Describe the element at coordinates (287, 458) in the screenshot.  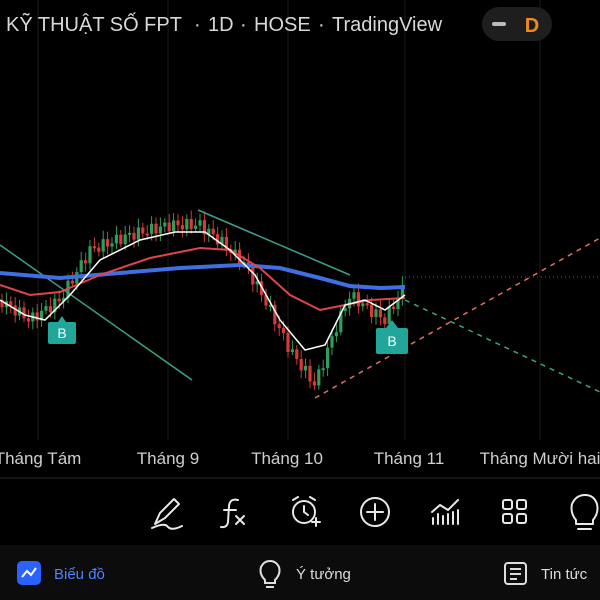
I see `time-label: Tháng 10` at that location.